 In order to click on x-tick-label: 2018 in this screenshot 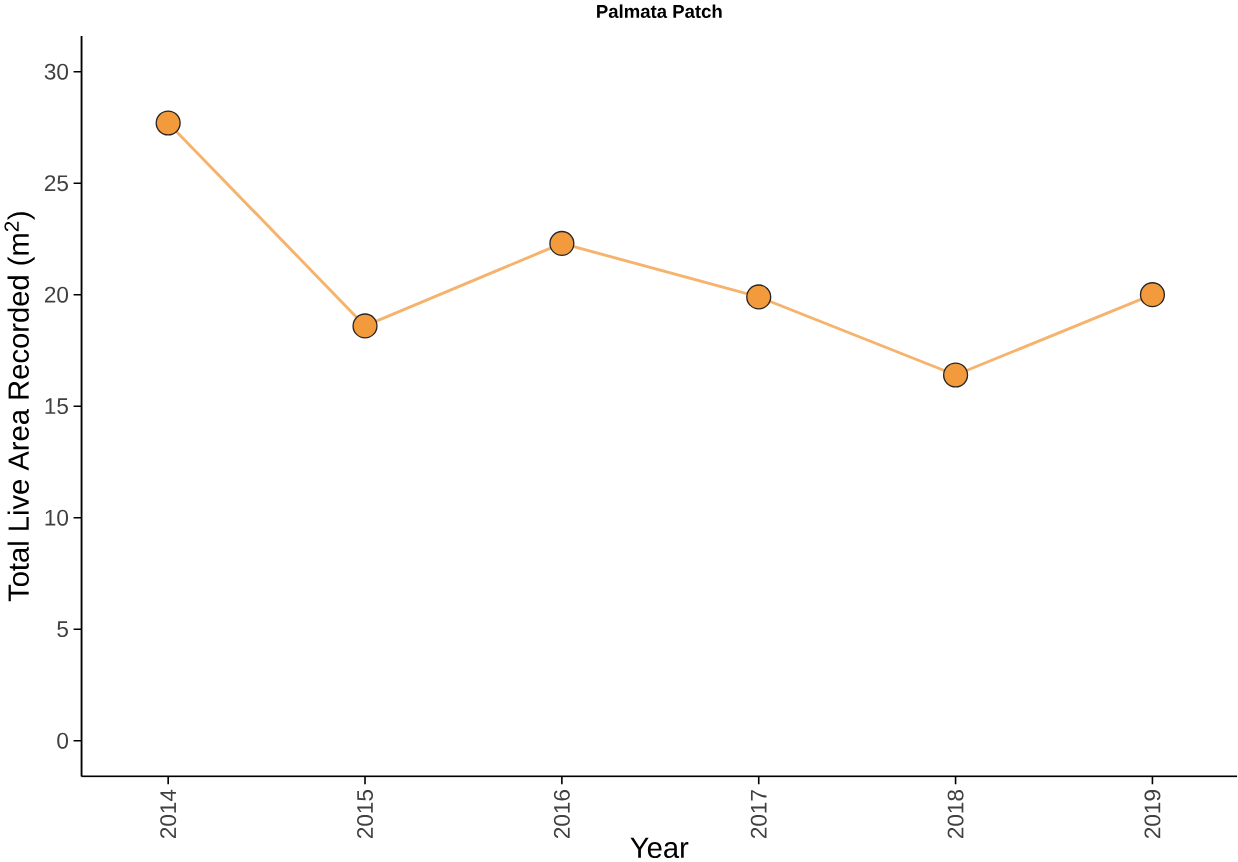, I will do `click(955, 813)`.